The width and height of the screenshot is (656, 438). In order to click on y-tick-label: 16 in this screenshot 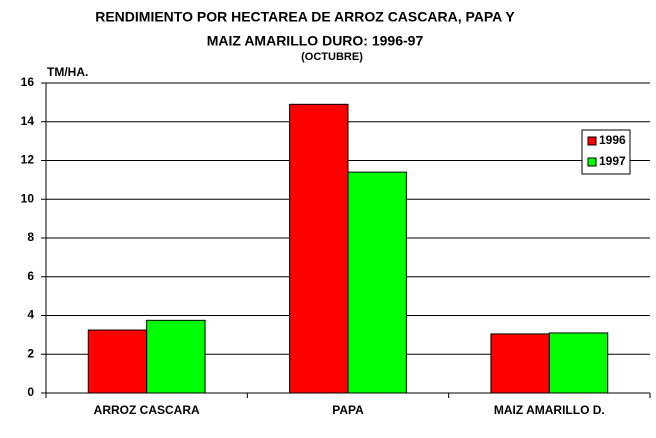, I will do `click(28, 82)`.